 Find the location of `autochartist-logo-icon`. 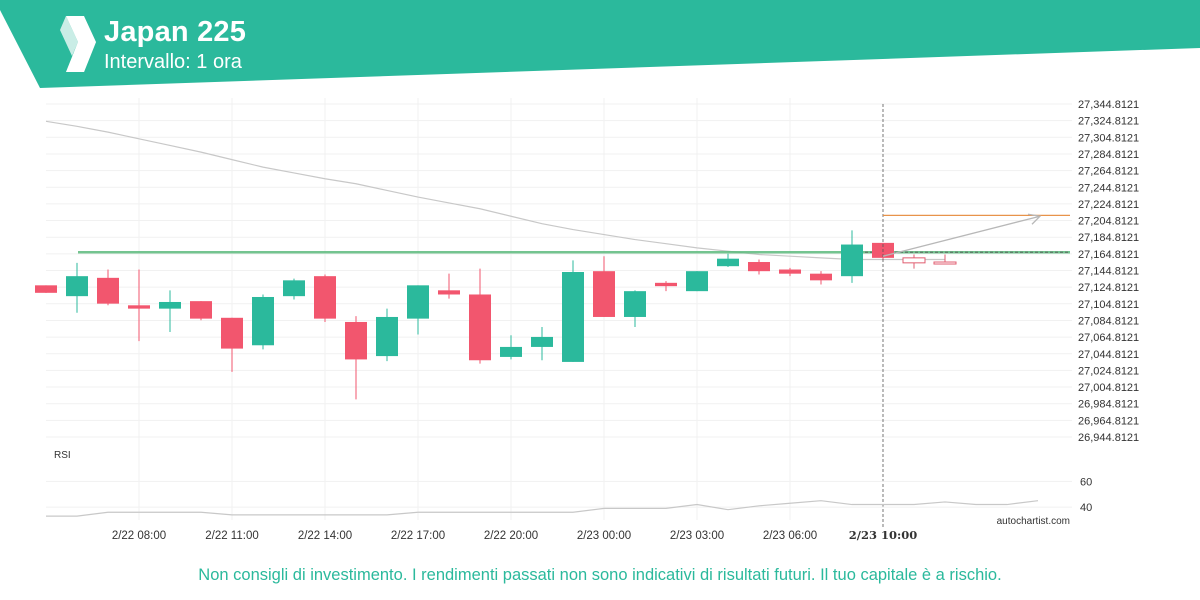

autochartist-logo-icon is located at coordinates (78, 44).